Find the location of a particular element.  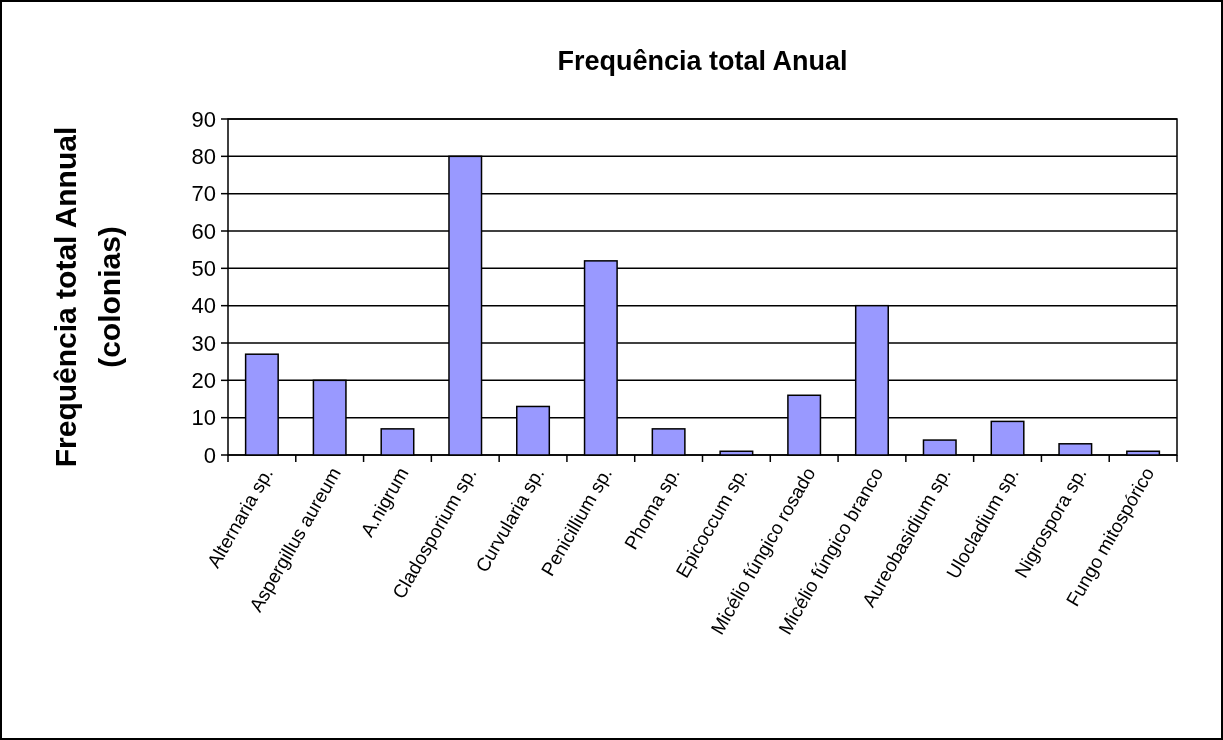

y-axis-title: Frequência total Annual (colonias) is located at coordinates (87, 297).